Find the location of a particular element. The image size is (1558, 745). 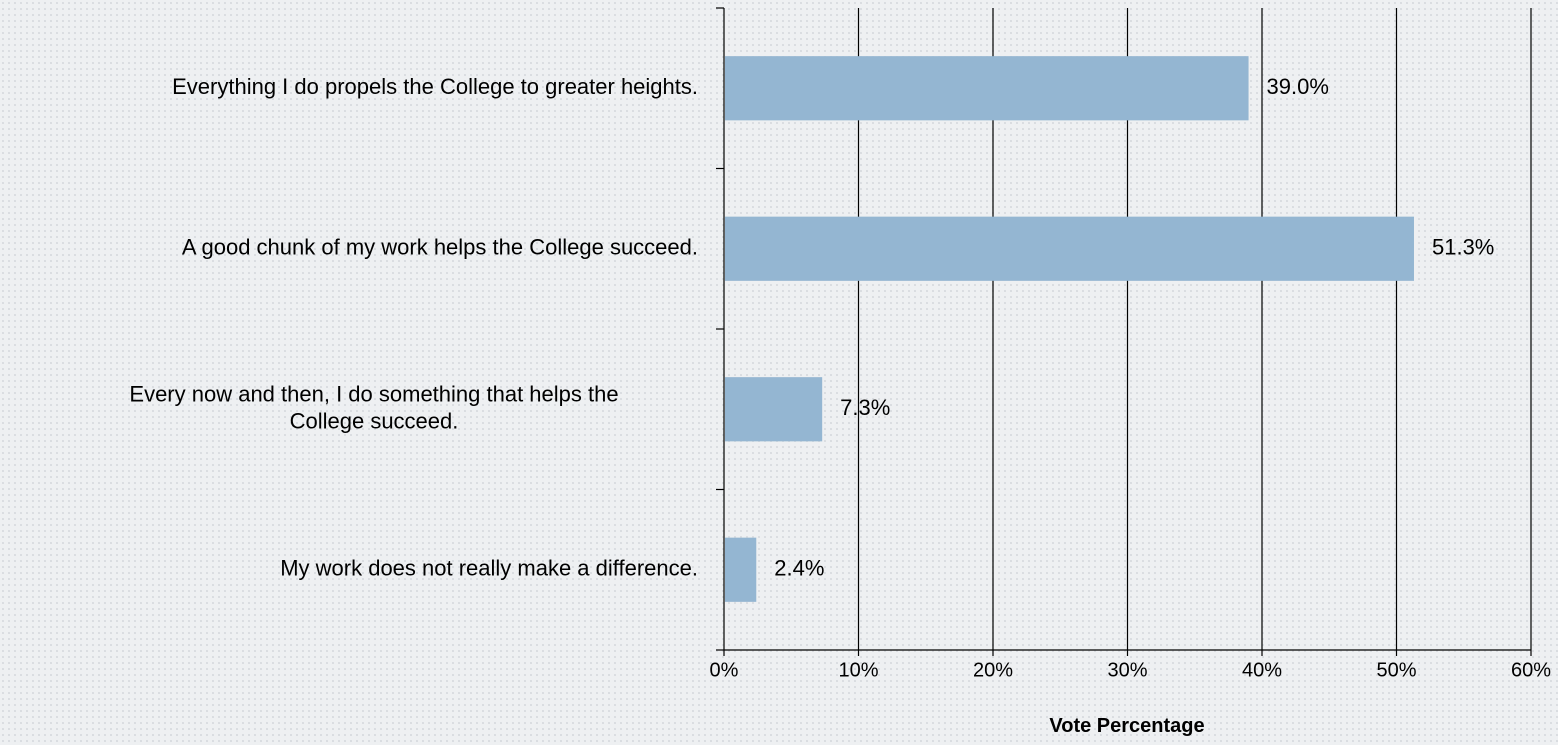

data-label: 39.0% is located at coordinates (1298, 86).